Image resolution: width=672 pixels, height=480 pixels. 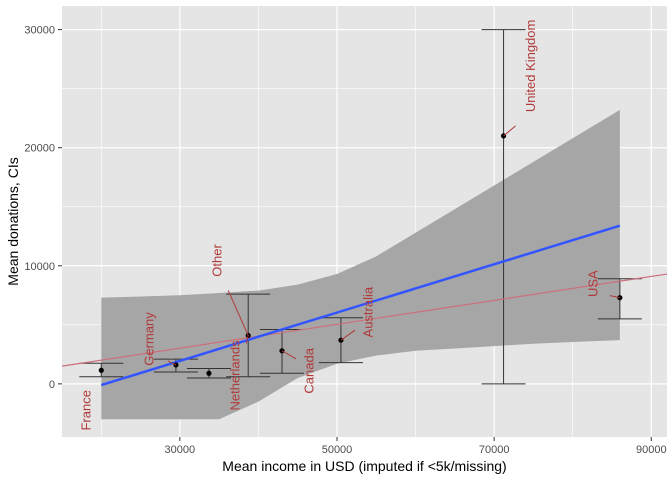 What do you see at coordinates (52, 385) in the screenshot?
I see `y-tick-label: 0` at bounding box center [52, 385].